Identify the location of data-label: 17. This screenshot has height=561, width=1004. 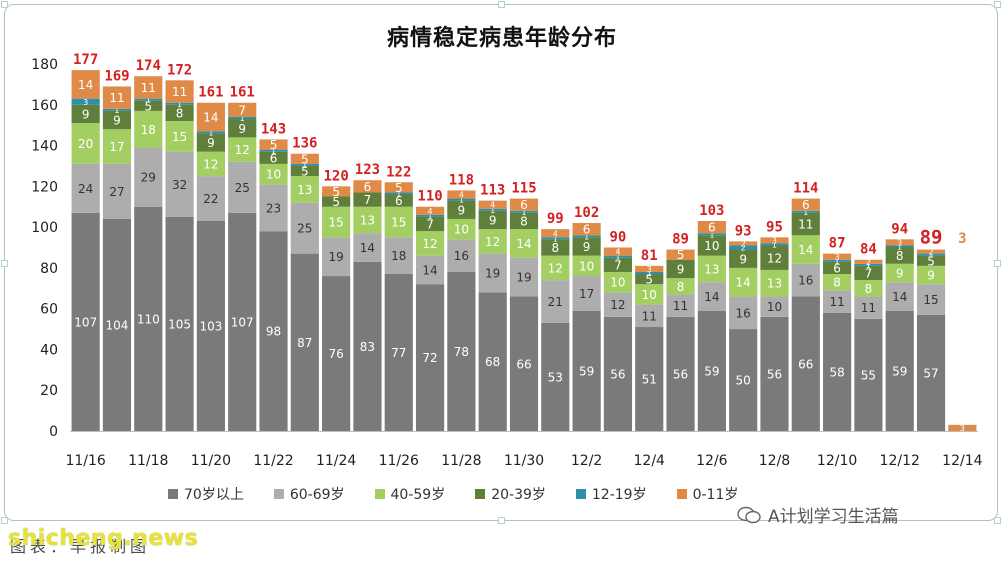
(586, 294).